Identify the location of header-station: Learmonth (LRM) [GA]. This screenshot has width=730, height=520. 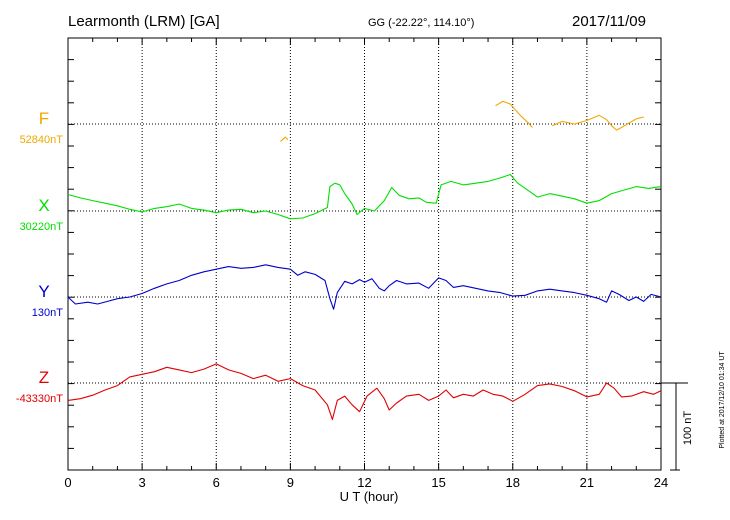
(144, 21).